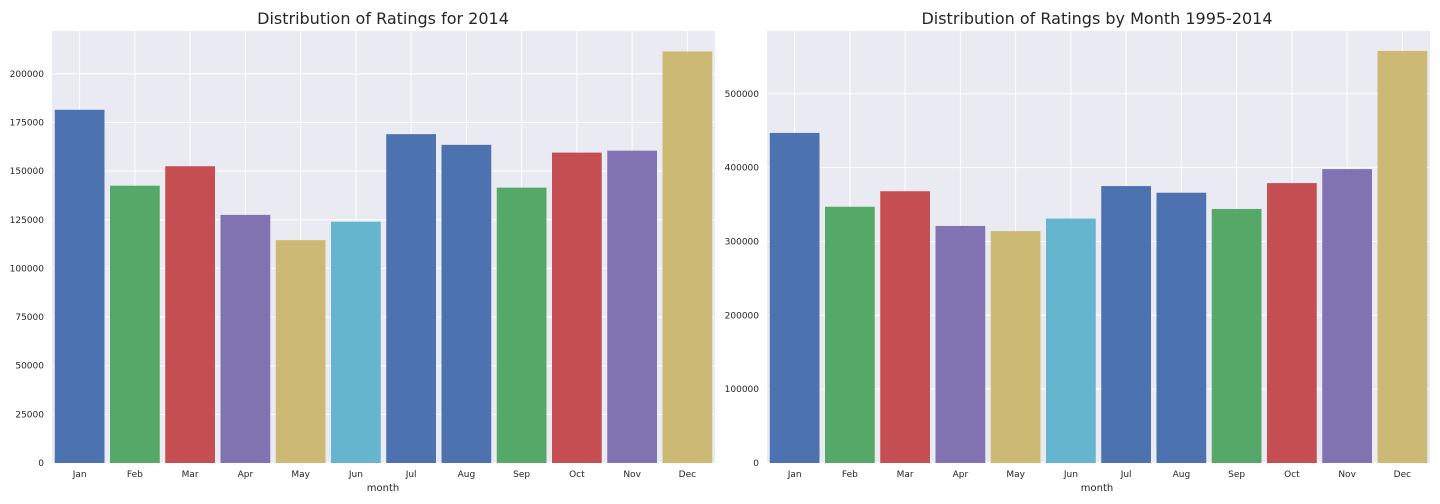 The width and height of the screenshot is (1440, 504). What do you see at coordinates (29, 367) in the screenshot?
I see `y-tick-label: 50000` at bounding box center [29, 367].